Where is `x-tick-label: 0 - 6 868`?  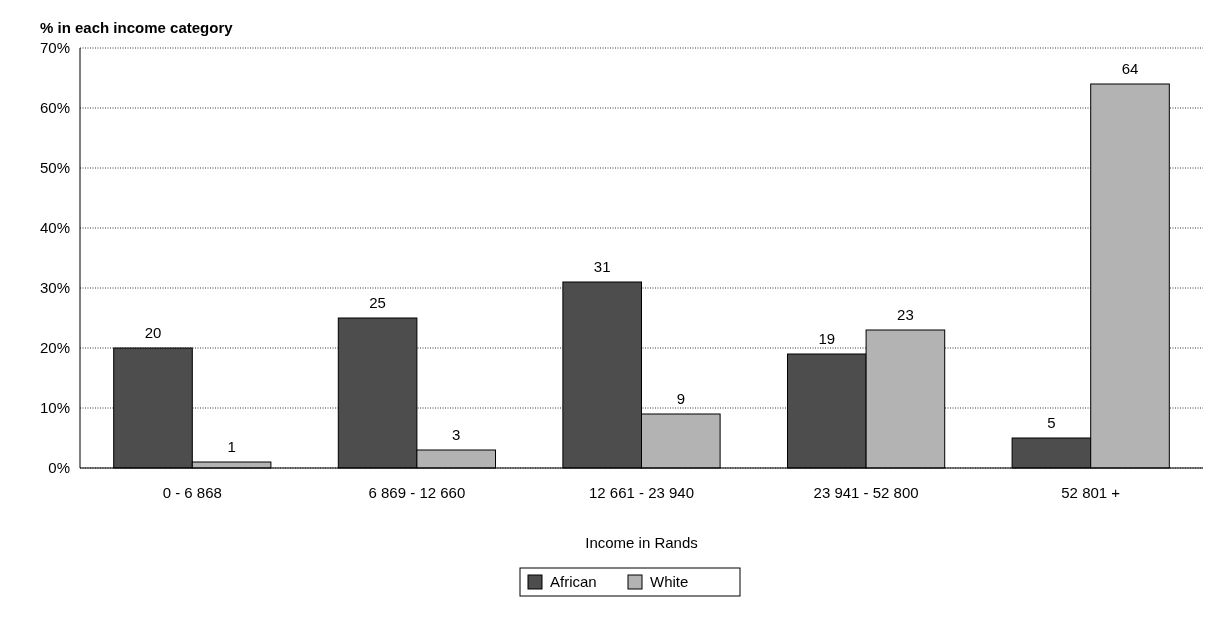
x-tick-label: 0 - 6 868 is located at coordinates (192, 492).